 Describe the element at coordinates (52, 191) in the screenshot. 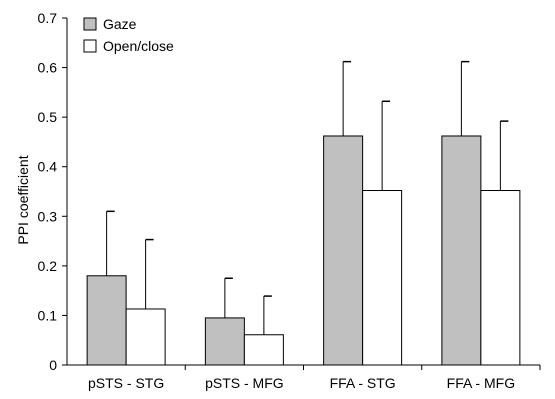

I see `y-axis-ticks: 0 0.1 0.2 0.3 0.4 0.5 0.6 0.7` at that location.